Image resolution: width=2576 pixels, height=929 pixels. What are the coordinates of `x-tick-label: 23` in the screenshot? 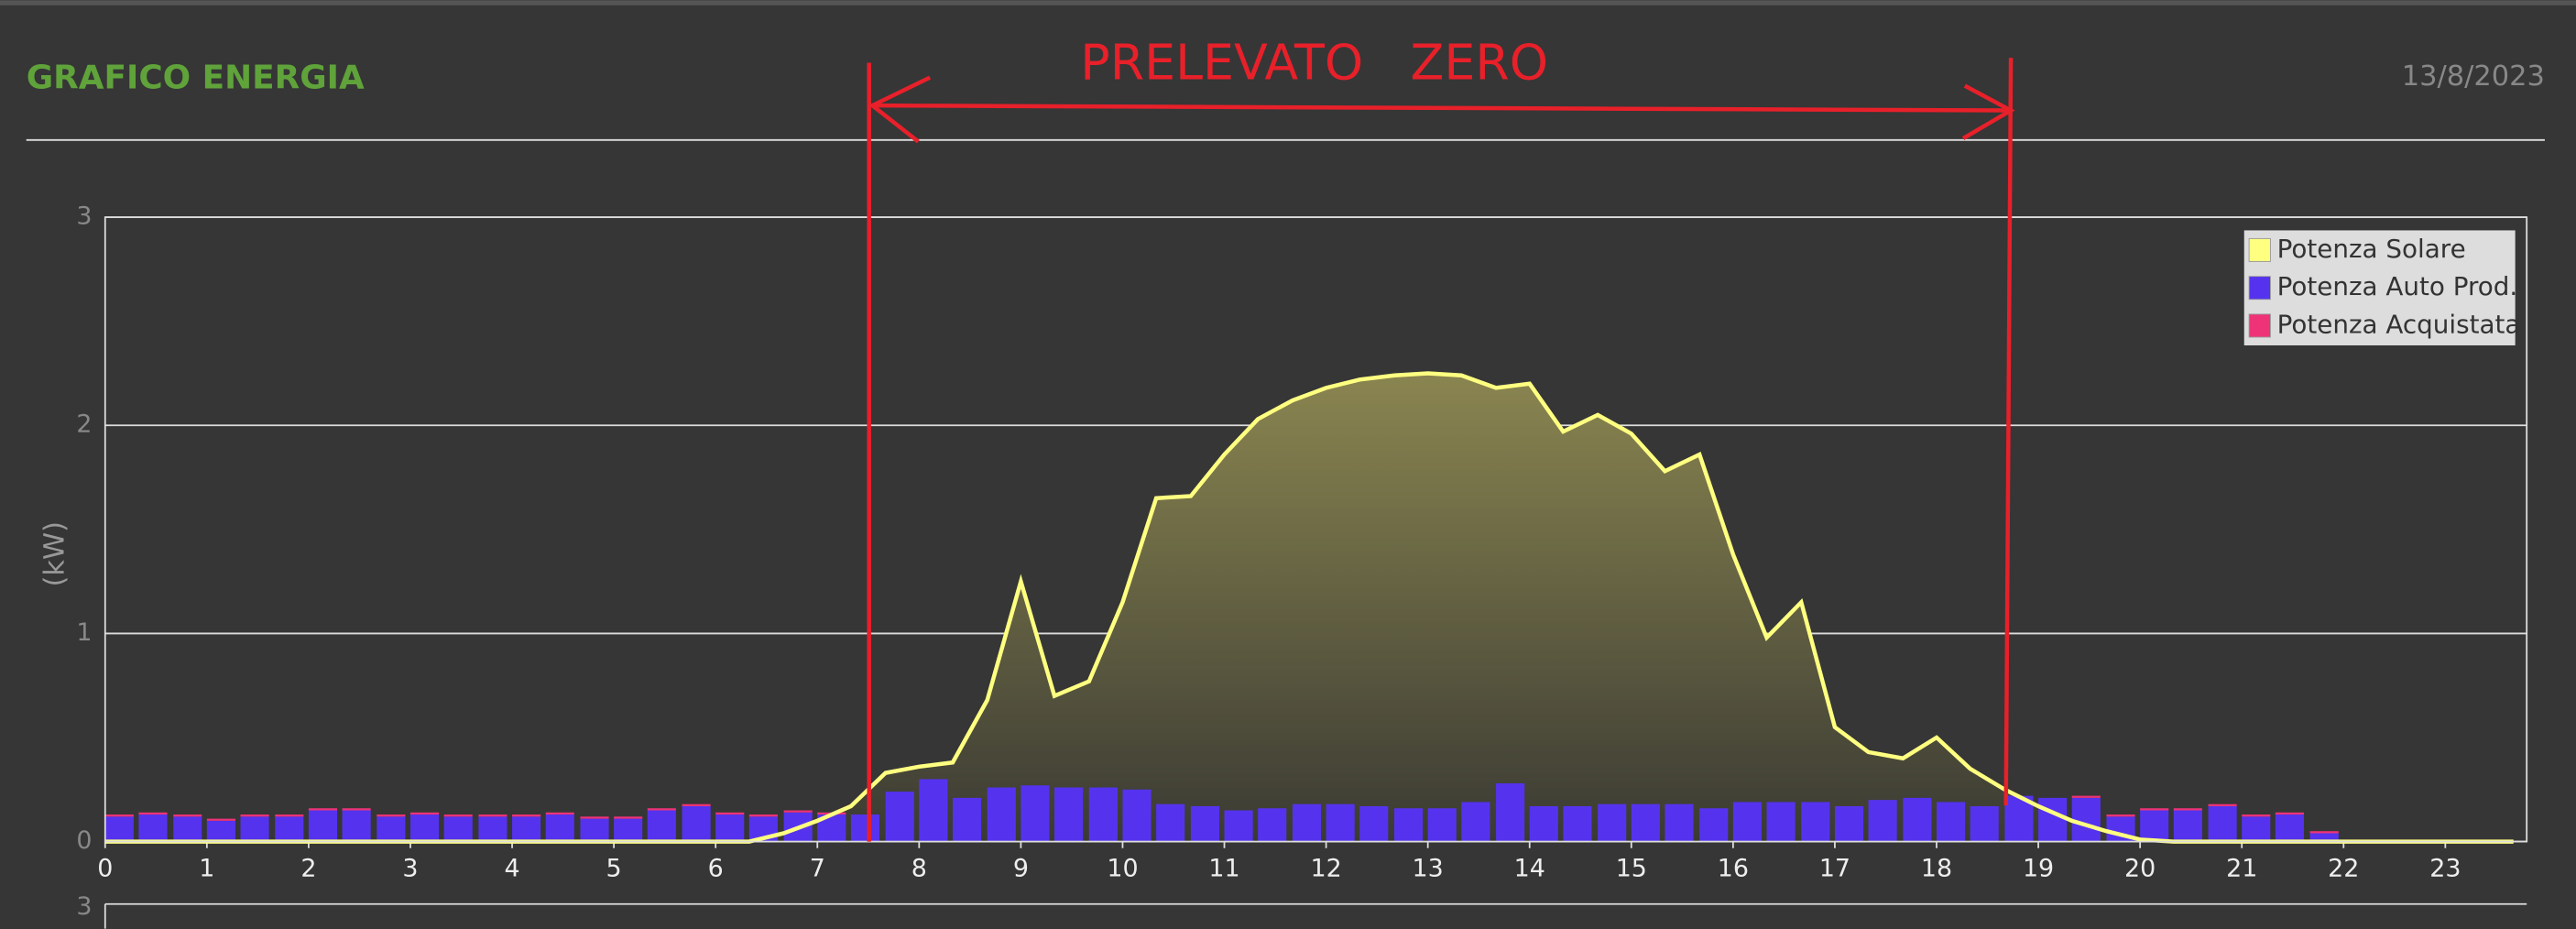 It's located at (2445, 869).